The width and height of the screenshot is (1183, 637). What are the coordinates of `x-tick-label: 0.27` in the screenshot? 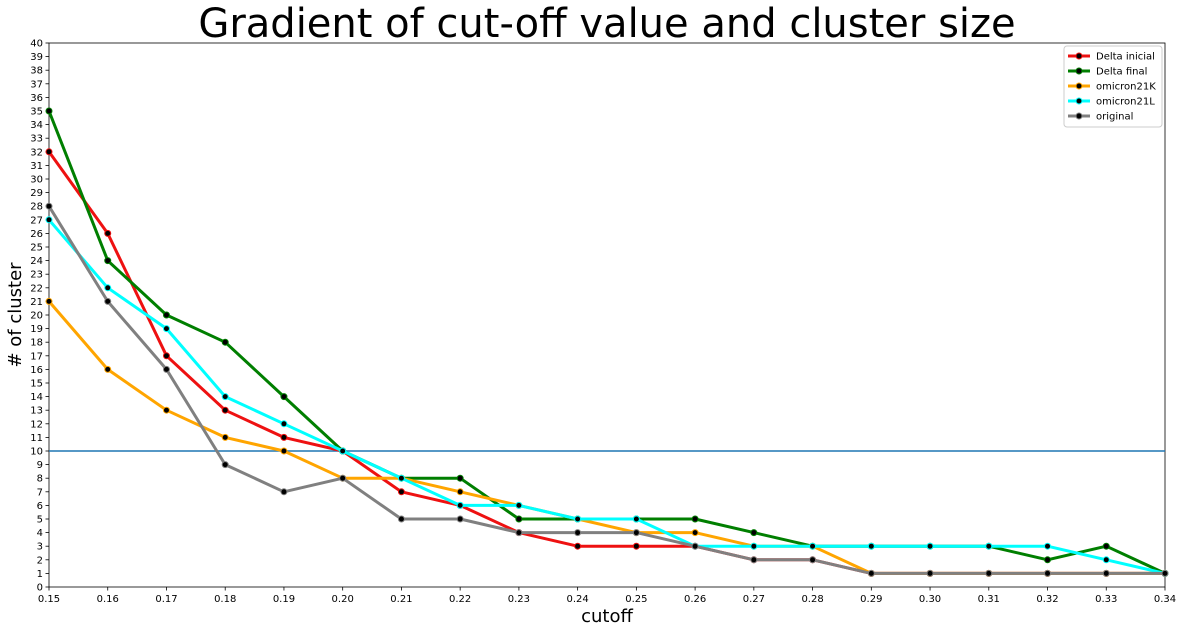 It's located at (754, 599).